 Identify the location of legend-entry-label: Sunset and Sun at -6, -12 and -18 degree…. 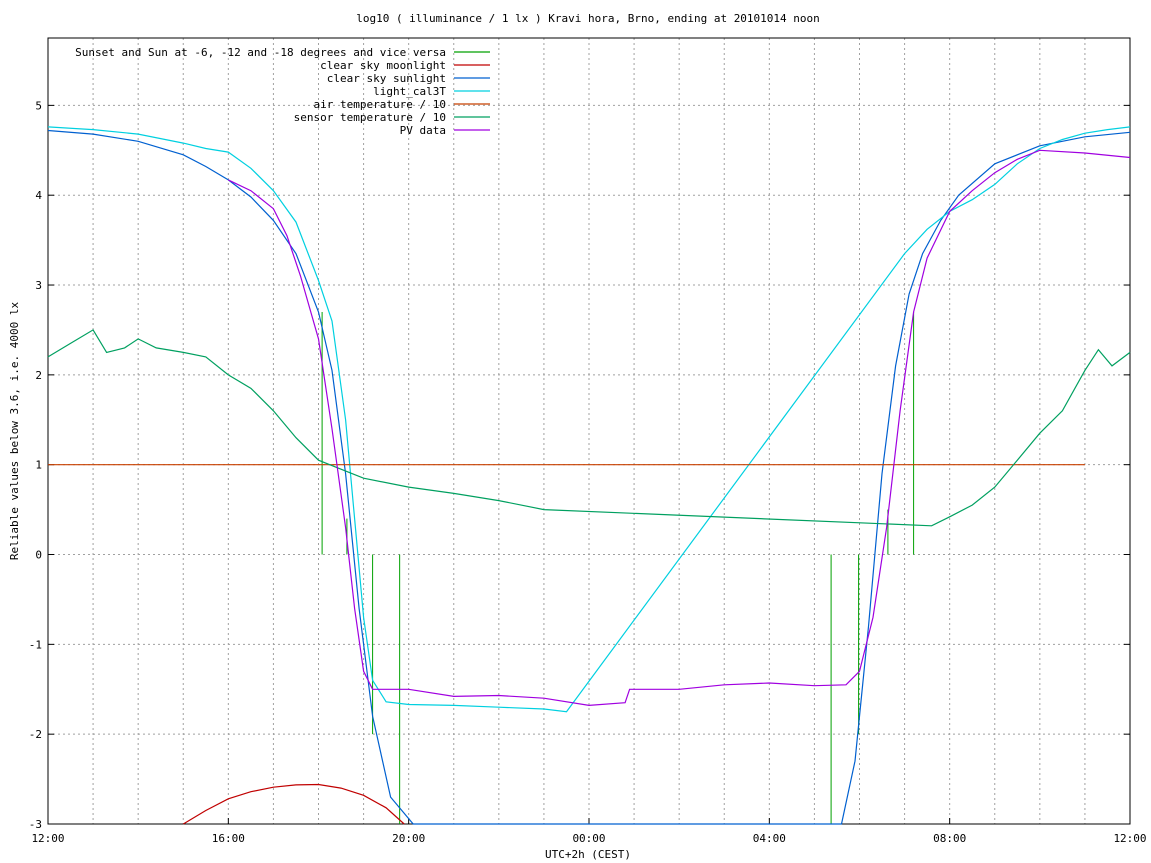
(260, 52).